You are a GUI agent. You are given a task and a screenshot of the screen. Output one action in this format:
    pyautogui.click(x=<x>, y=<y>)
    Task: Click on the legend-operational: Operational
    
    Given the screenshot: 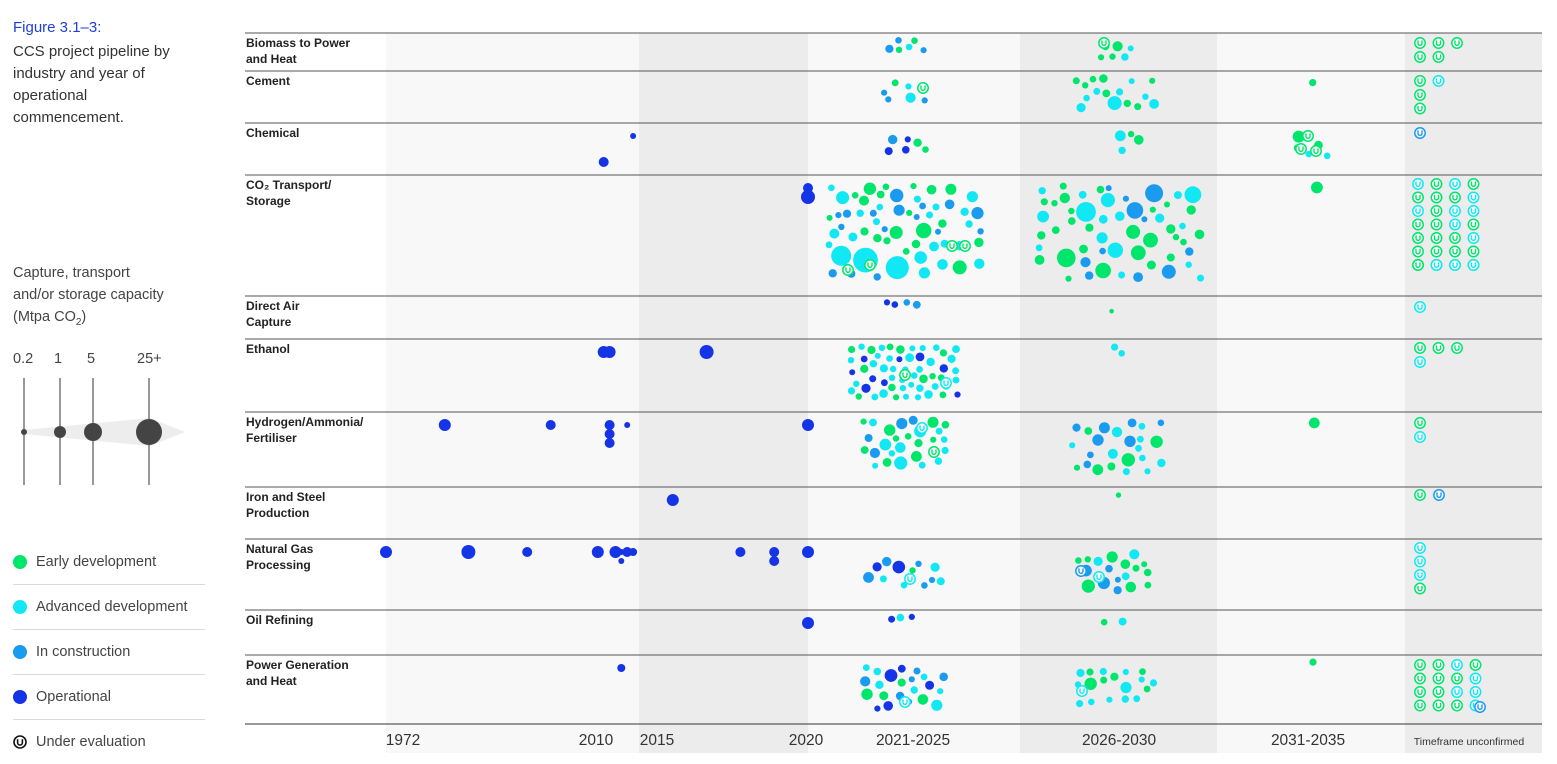 What is the action you would take?
    pyautogui.click(x=109, y=697)
    